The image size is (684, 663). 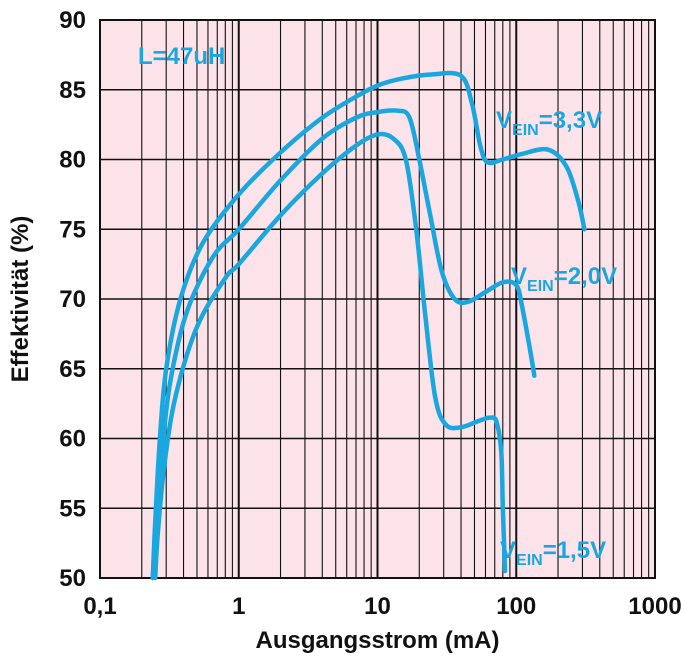 I want to click on series-label-value: =2,0V, so click(x=585, y=276).